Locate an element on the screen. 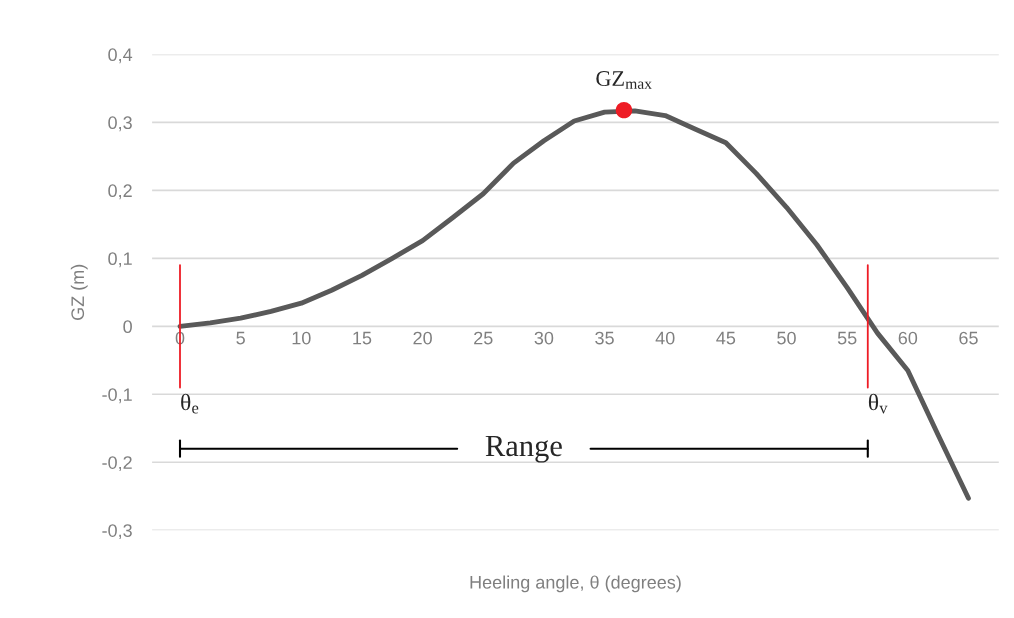 Image resolution: width=1014 pixels, height=618 pixels. y-tick-label: 0,2 is located at coordinates (120, 192).